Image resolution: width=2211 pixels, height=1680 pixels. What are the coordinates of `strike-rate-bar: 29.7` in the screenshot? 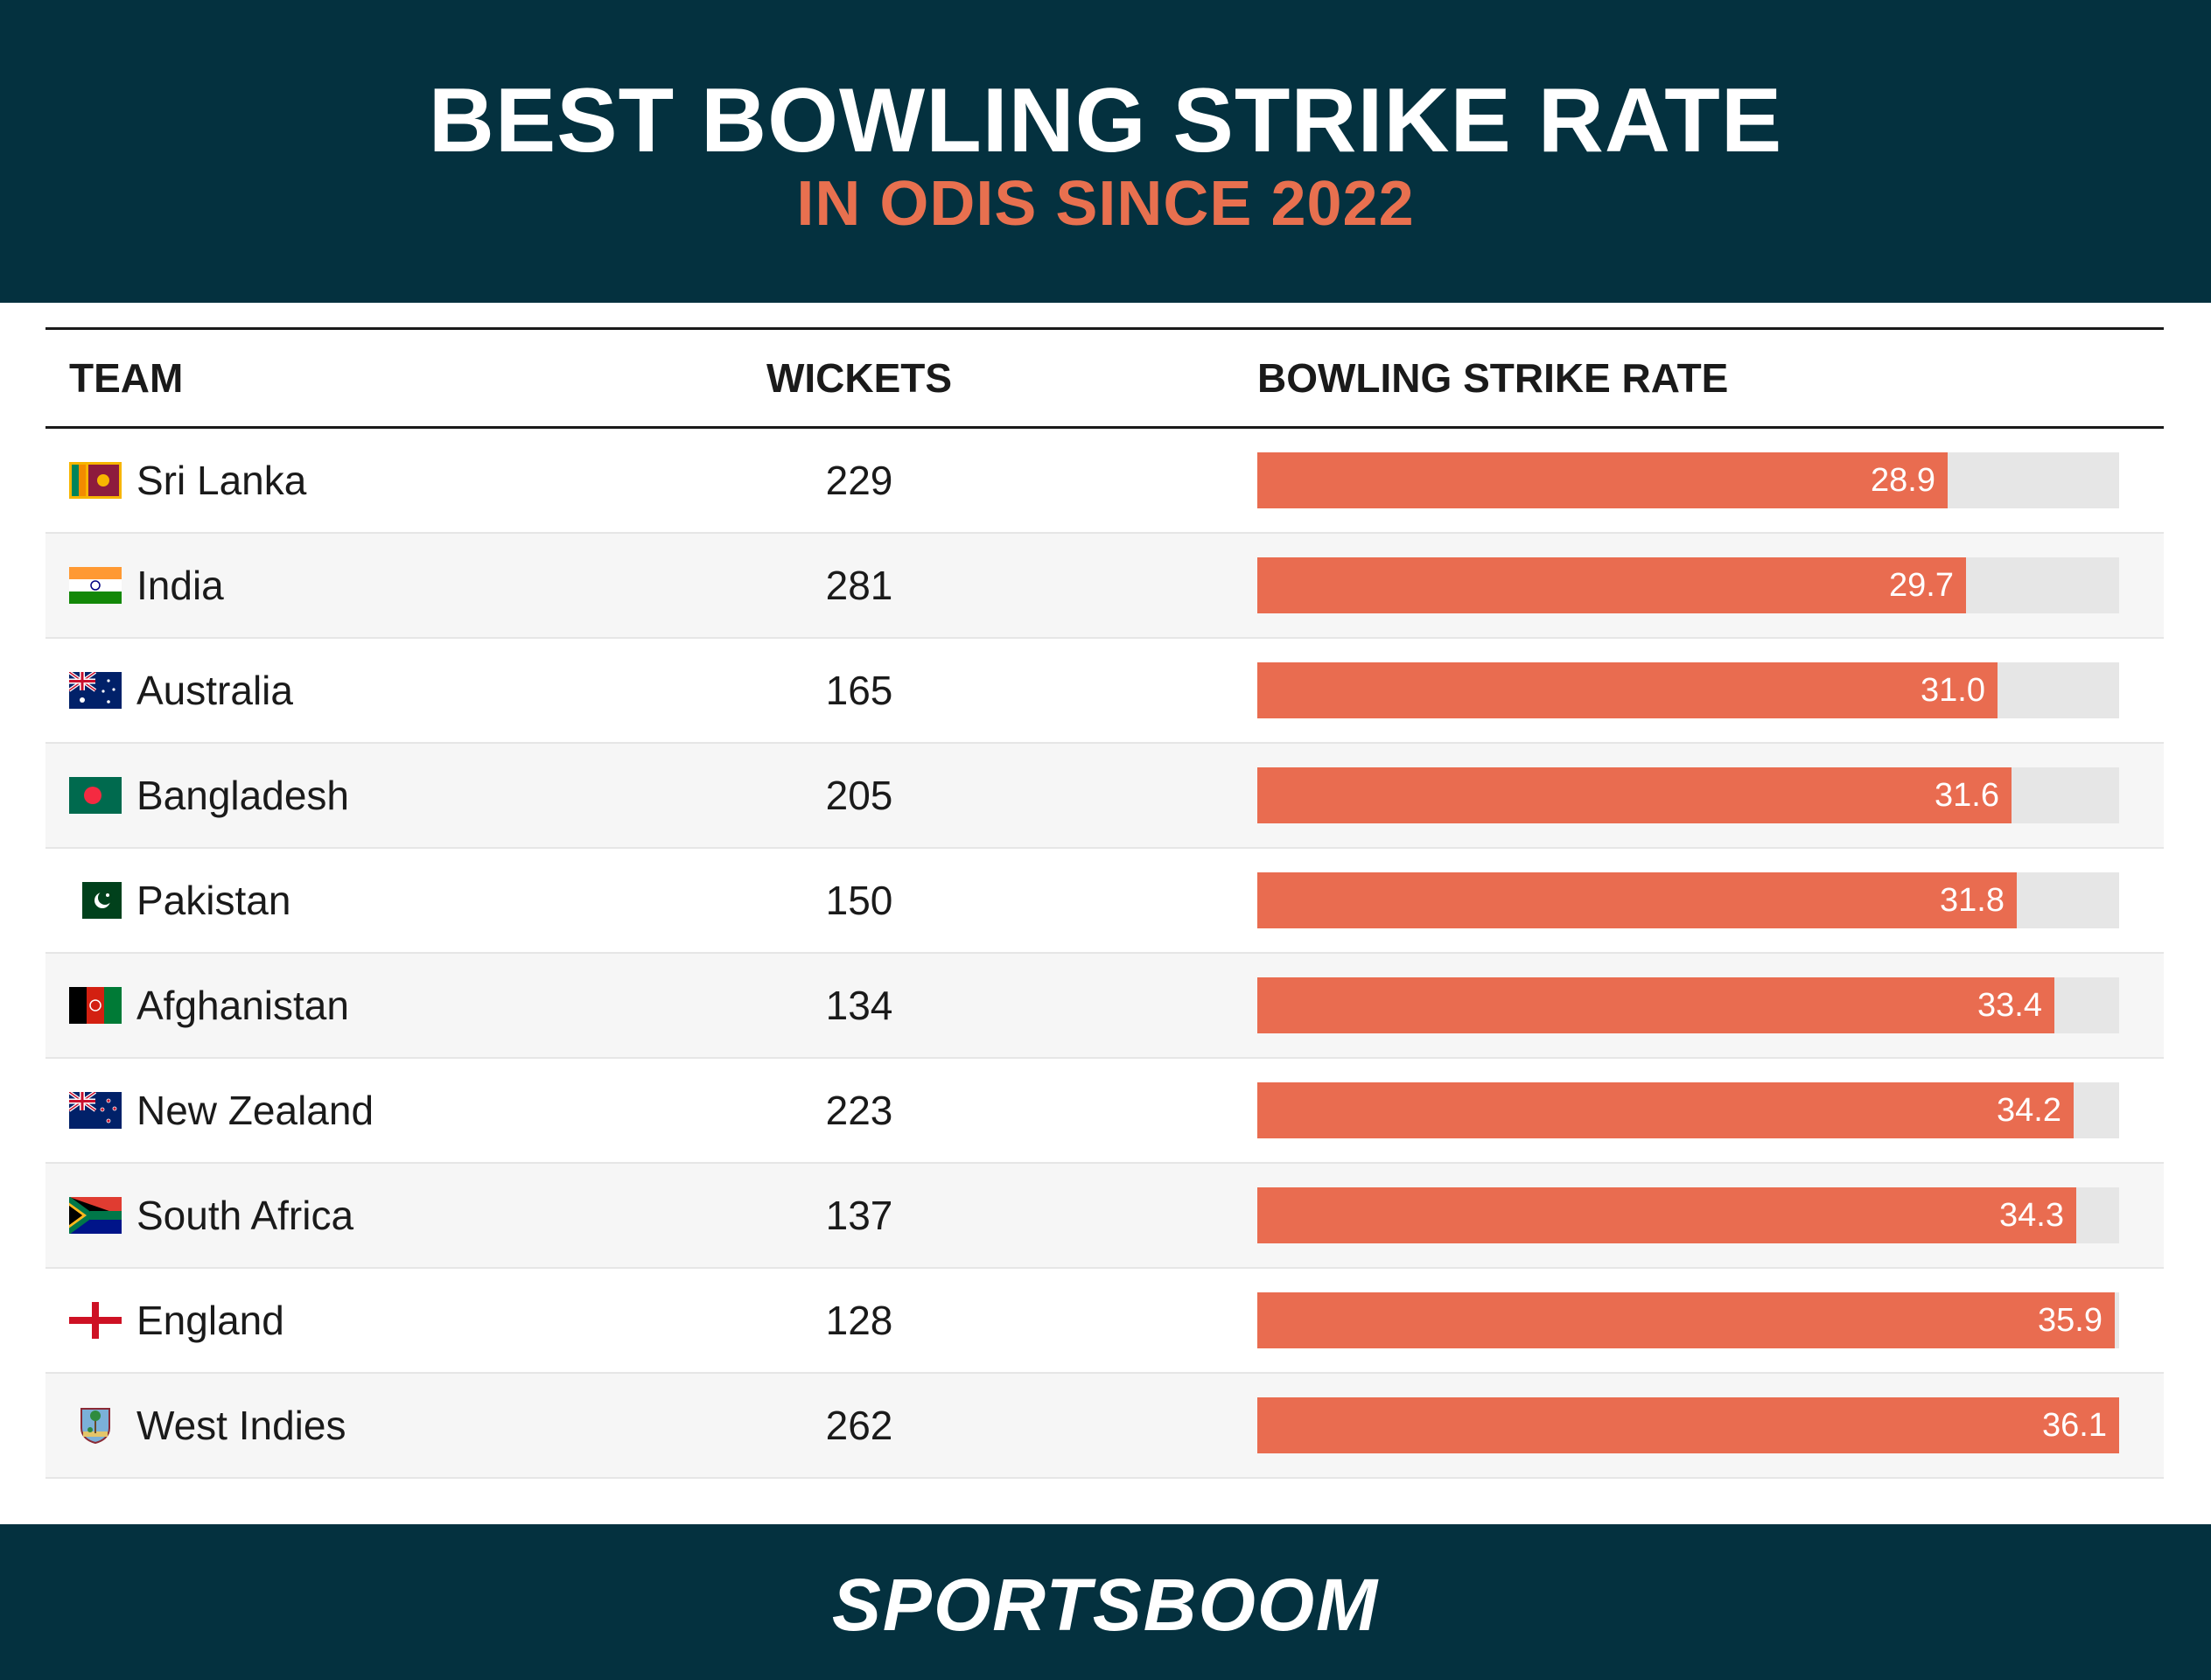 It's located at (1611, 585).